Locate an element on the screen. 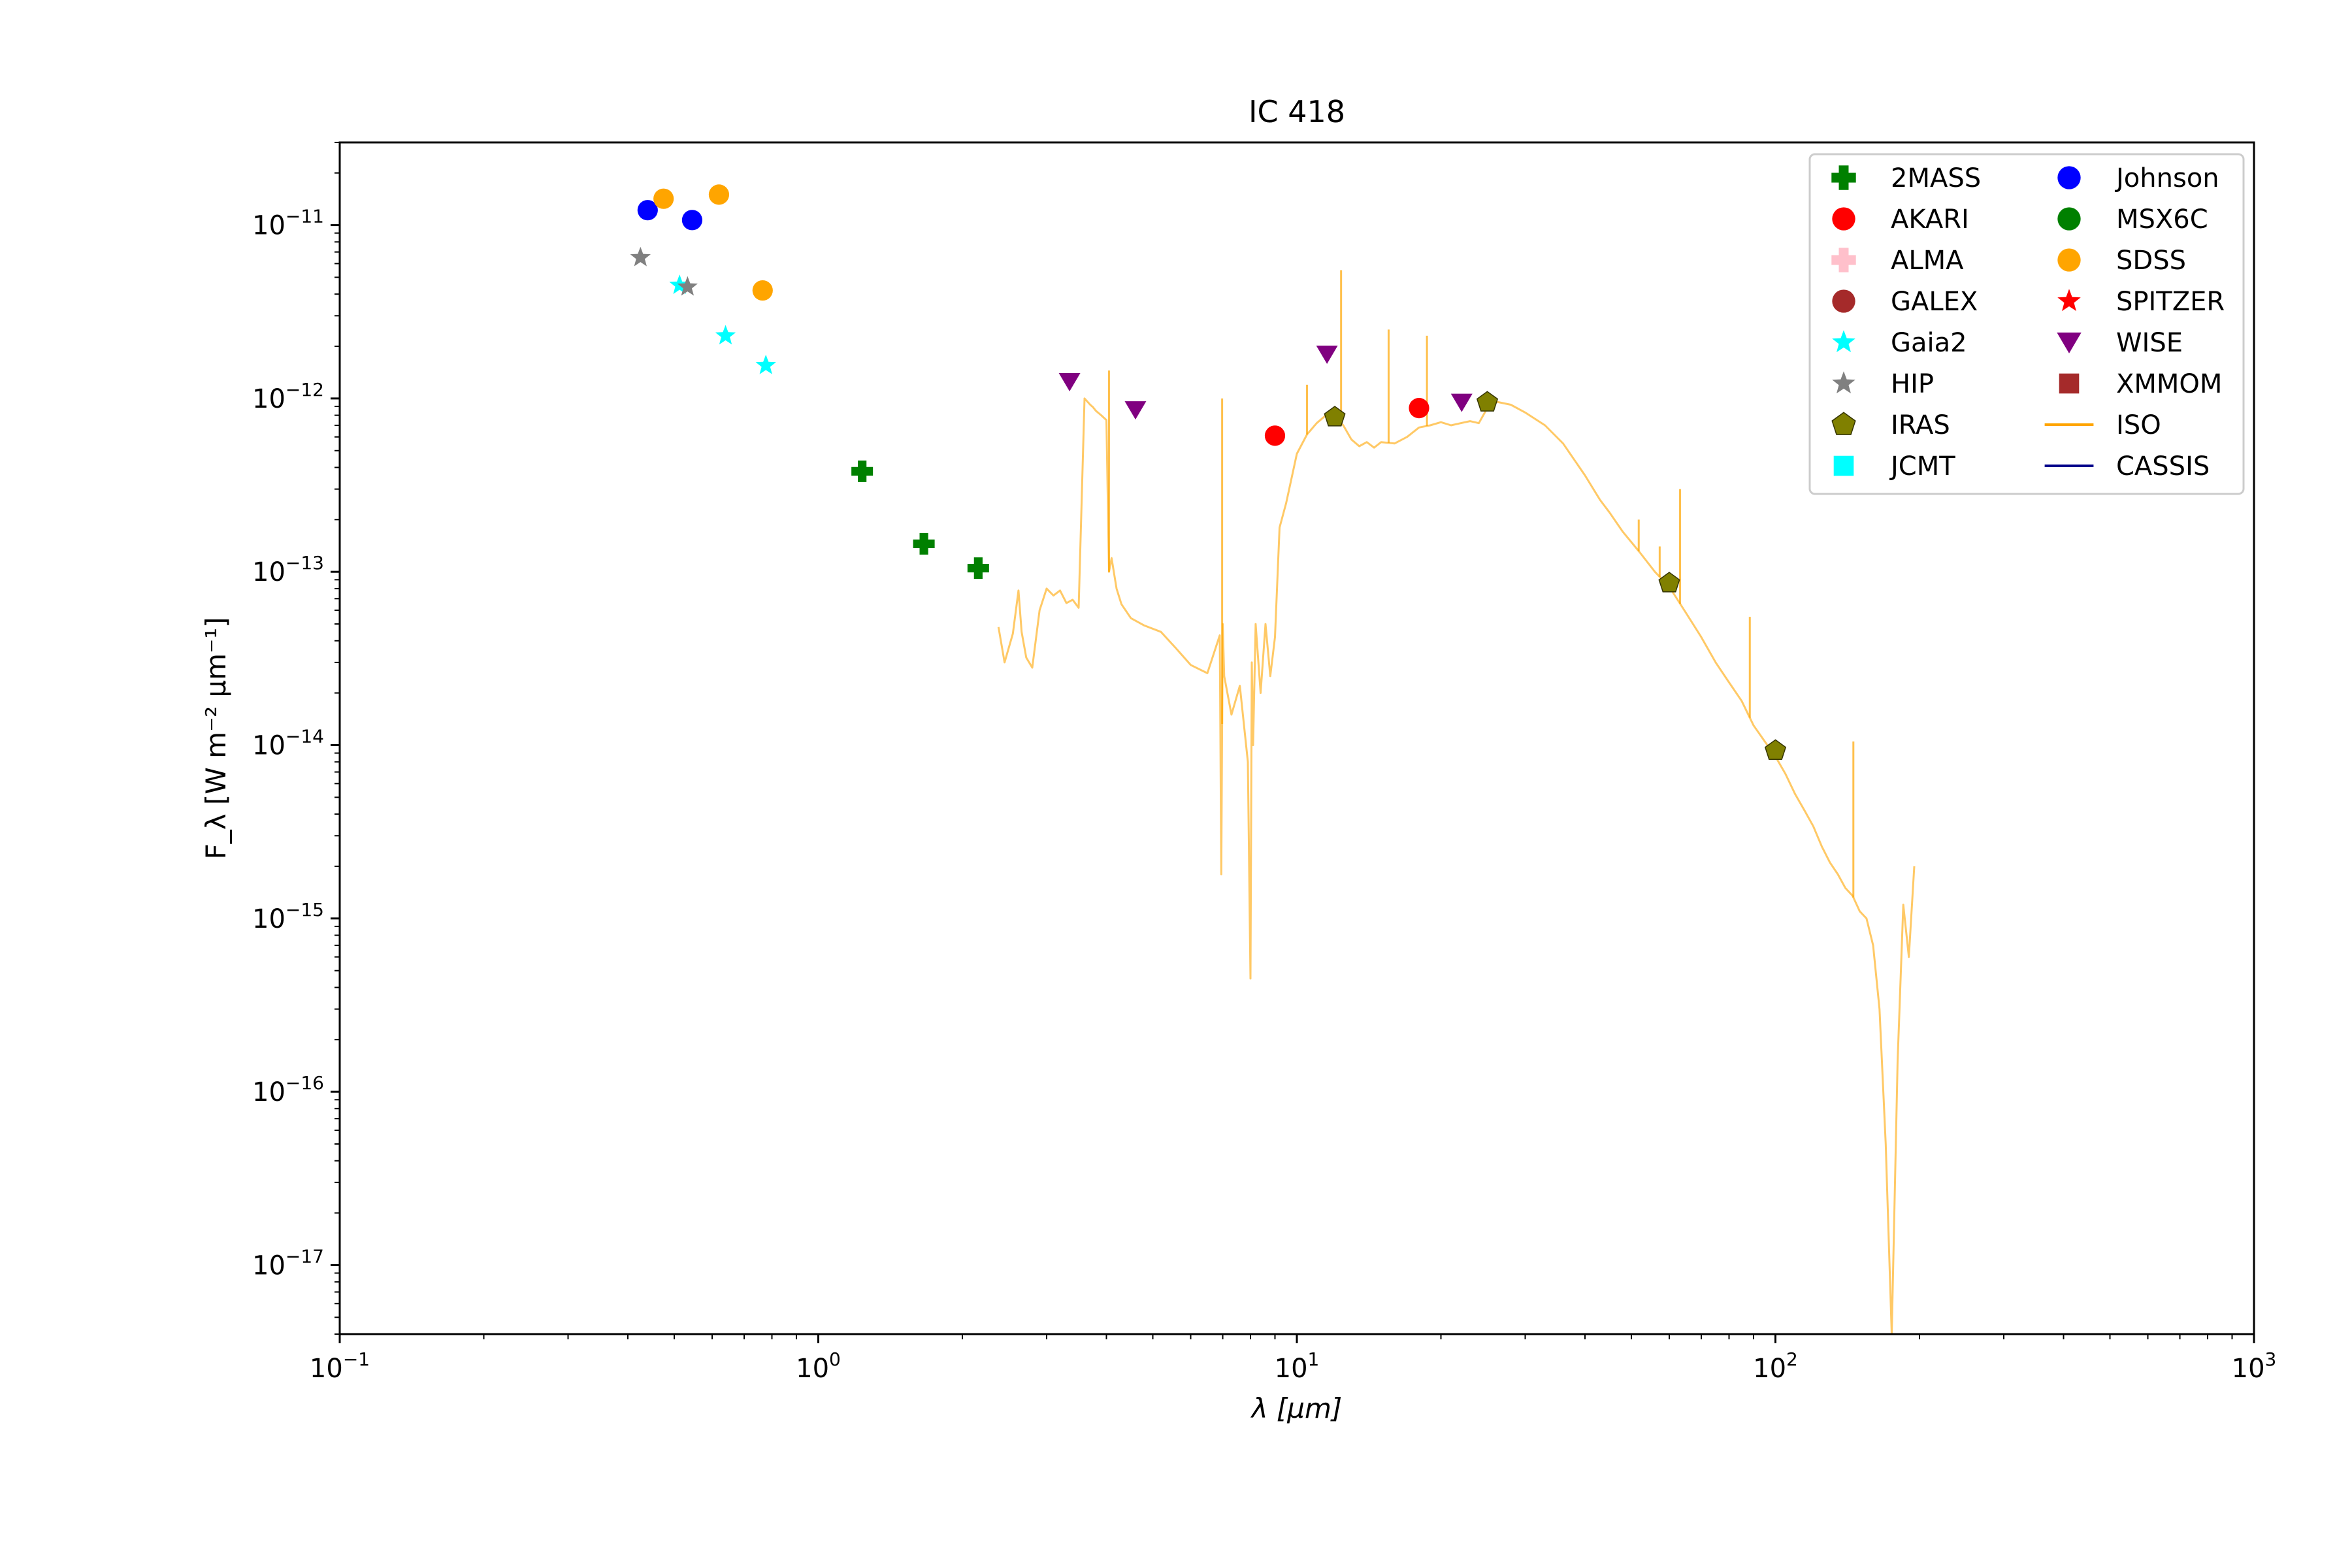 The image size is (2352, 1568). series-wise is located at coordinates (1265, 382).